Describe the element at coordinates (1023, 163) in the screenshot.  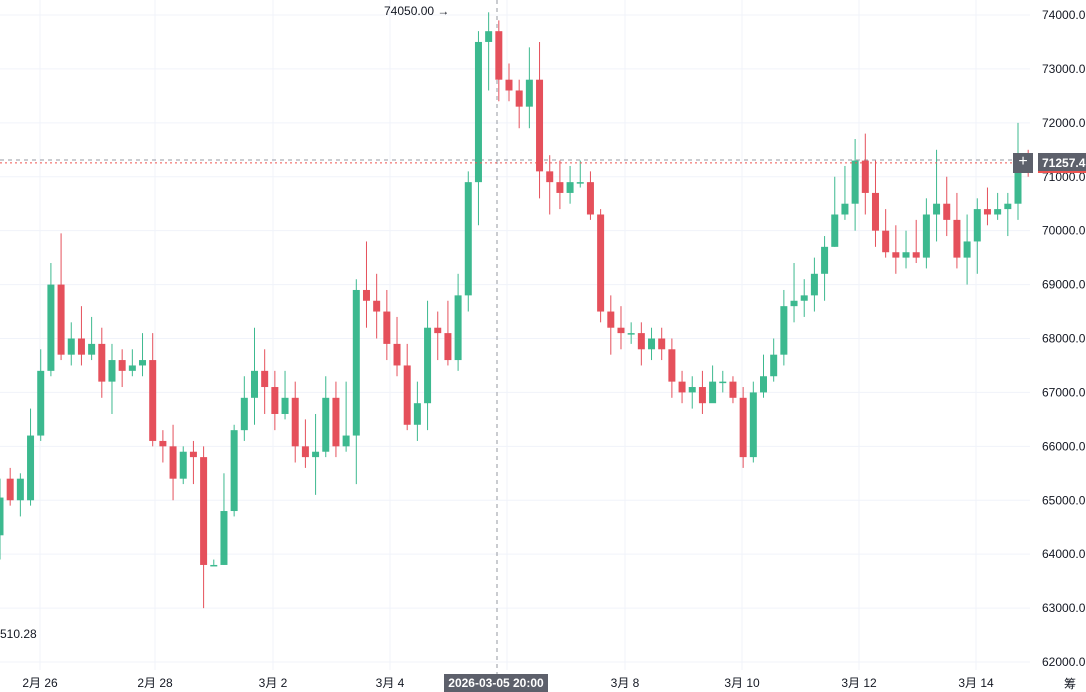
I see `add-alert-plus-button: +` at that location.